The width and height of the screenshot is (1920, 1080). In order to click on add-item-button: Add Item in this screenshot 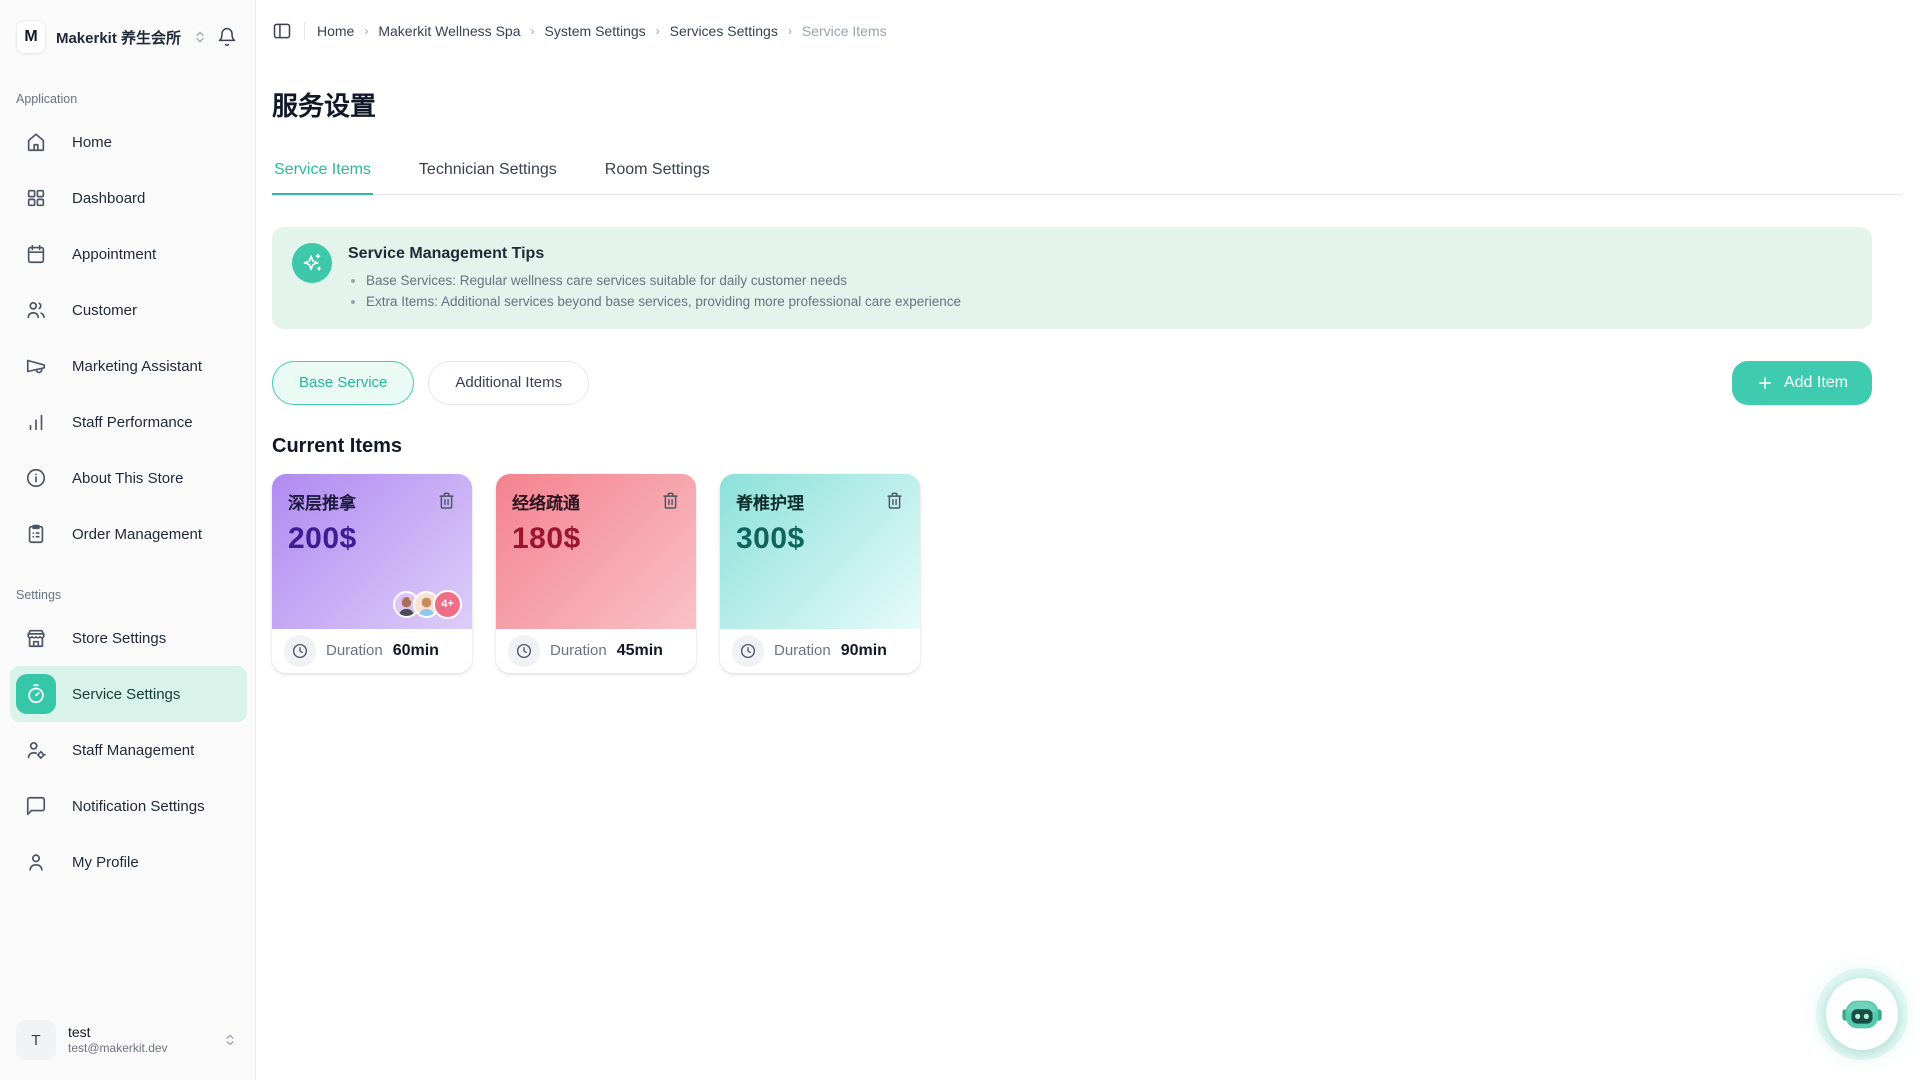, I will do `click(1801, 382)`.